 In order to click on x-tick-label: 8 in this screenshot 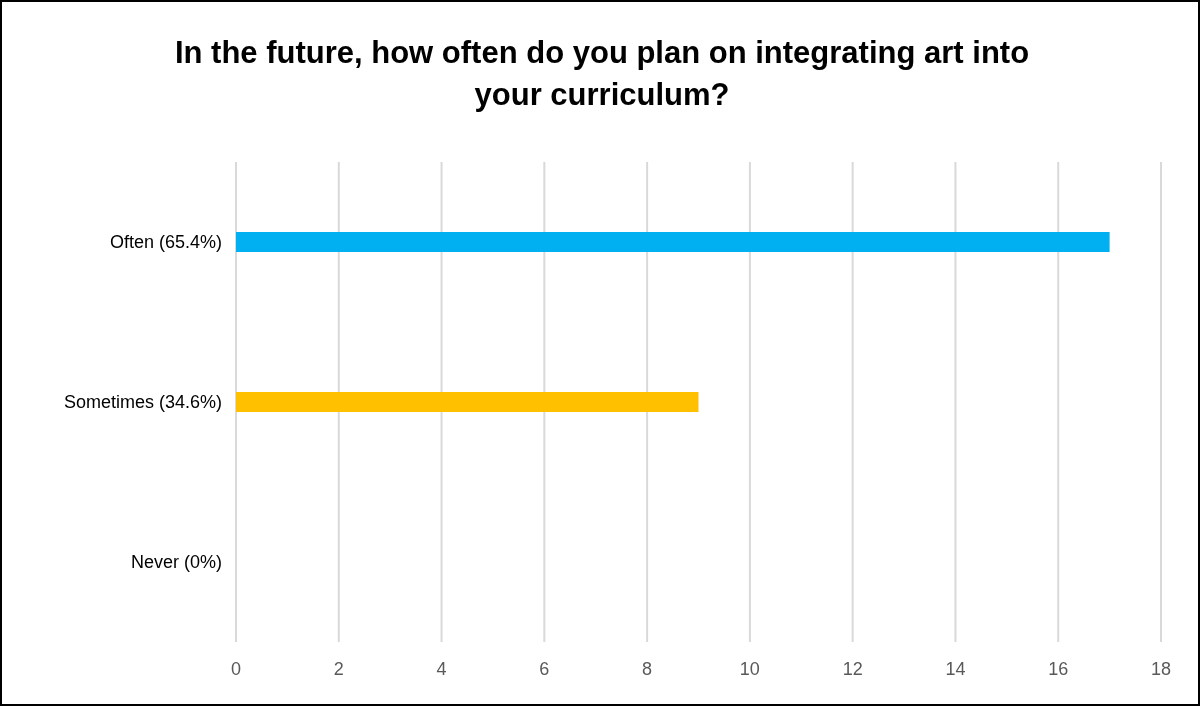, I will do `click(647, 668)`.